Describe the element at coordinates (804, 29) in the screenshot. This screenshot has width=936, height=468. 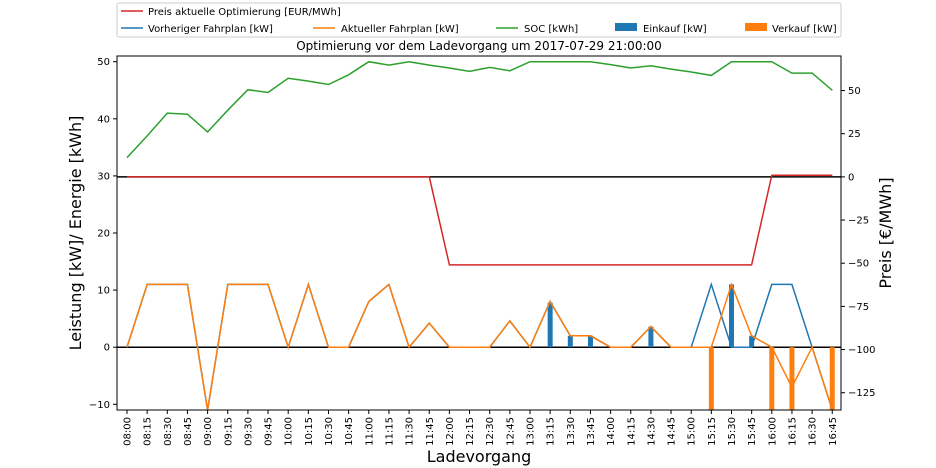
I see `legend-label-verkauf: Verkauf [kW]` at that location.